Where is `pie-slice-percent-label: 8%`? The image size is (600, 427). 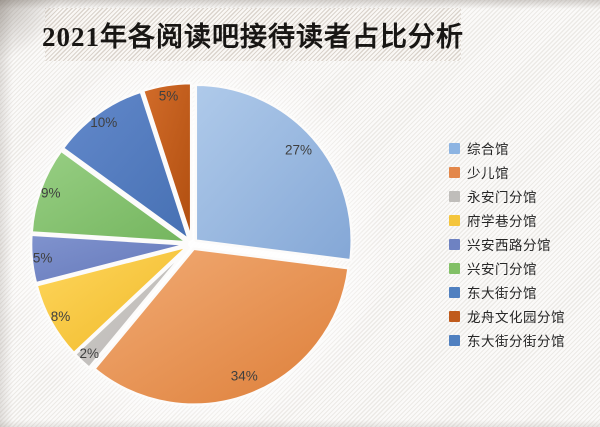
pie-slice-percent-label: 8% is located at coordinates (61, 316).